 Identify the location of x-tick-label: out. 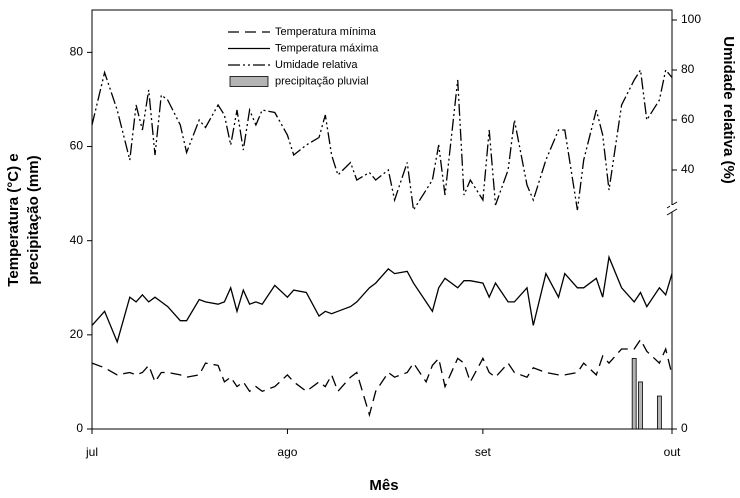
(672, 452).